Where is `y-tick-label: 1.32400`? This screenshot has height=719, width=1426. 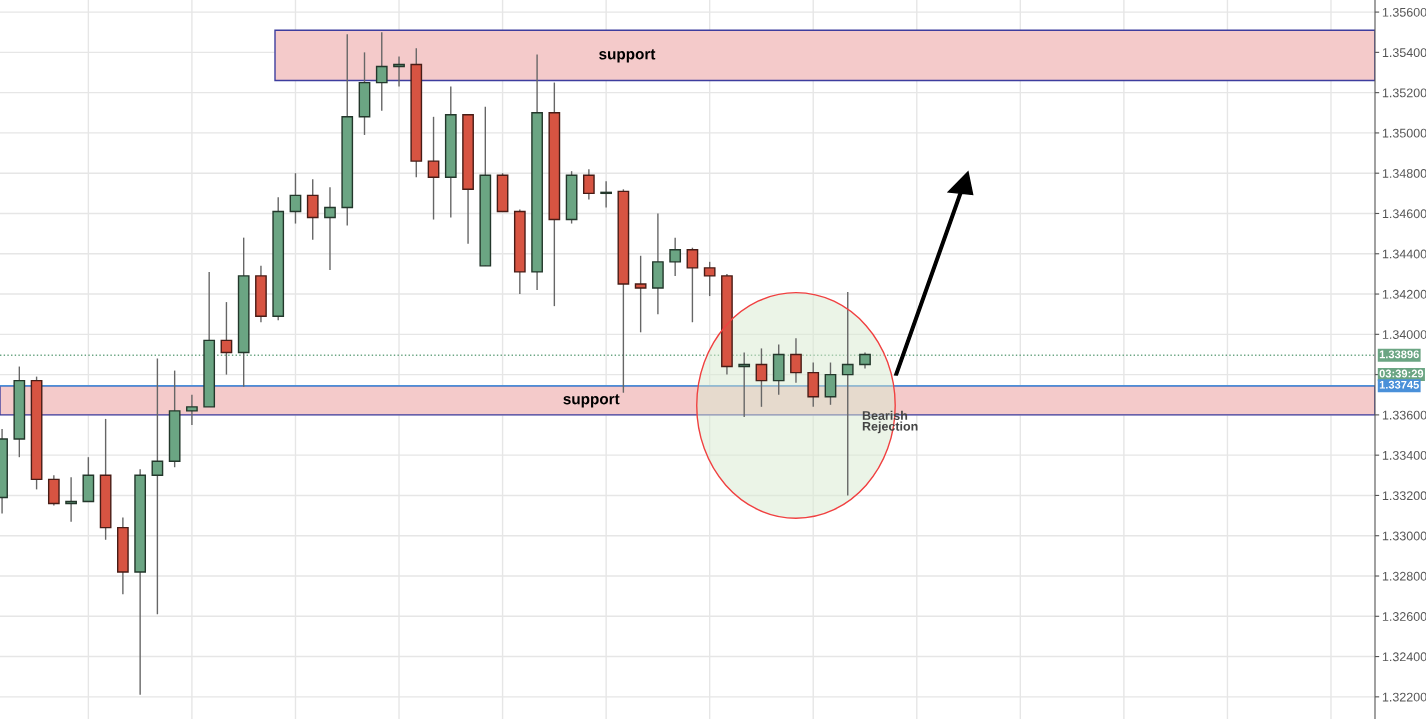 y-tick-label: 1.32400 is located at coordinates (1404, 657).